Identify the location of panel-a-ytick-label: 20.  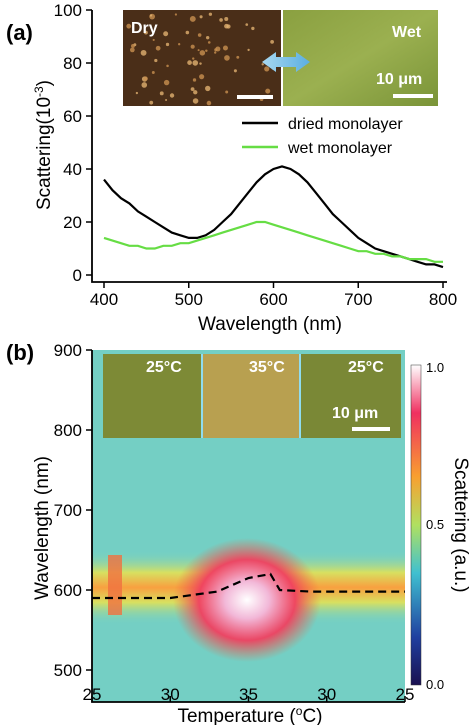
(72, 222).